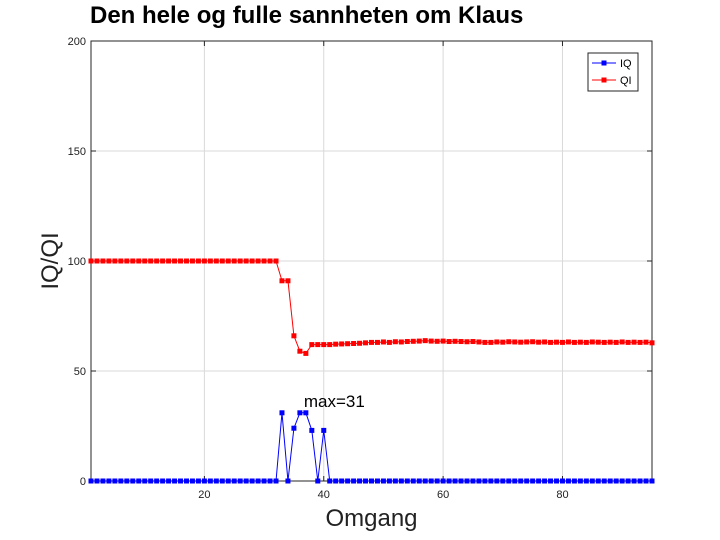  What do you see at coordinates (613, 72) in the screenshot?
I see `legend: IQ QI` at bounding box center [613, 72].